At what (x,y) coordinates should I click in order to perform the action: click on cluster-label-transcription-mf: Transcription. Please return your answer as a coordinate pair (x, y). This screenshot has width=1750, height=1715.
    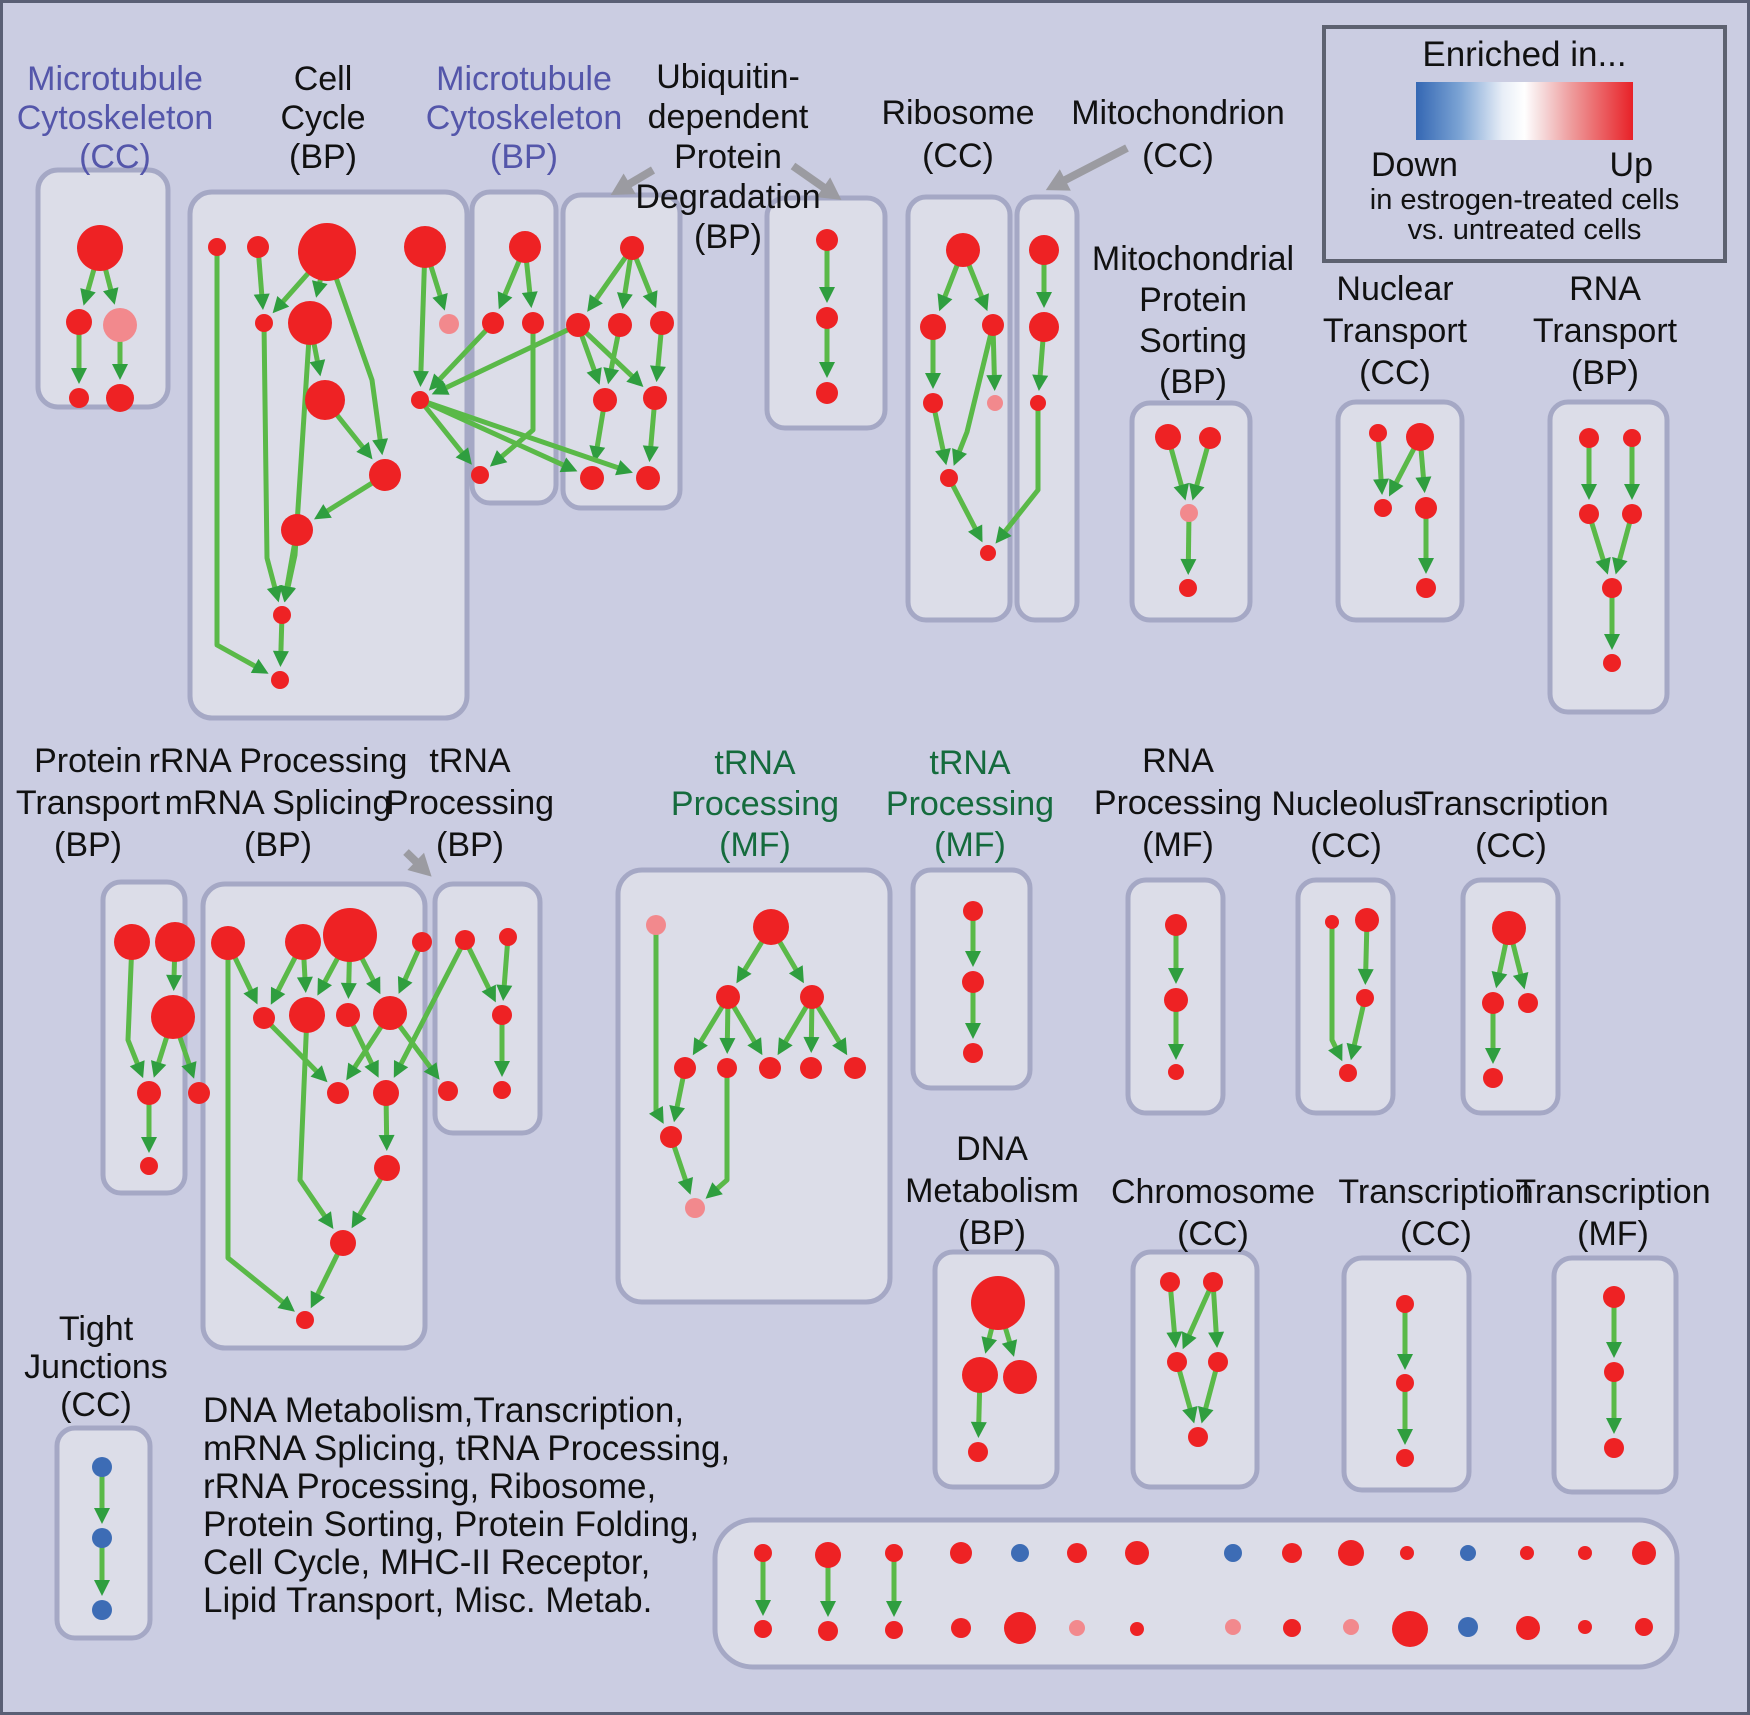
    Looking at the image, I should click on (1612, 1192).